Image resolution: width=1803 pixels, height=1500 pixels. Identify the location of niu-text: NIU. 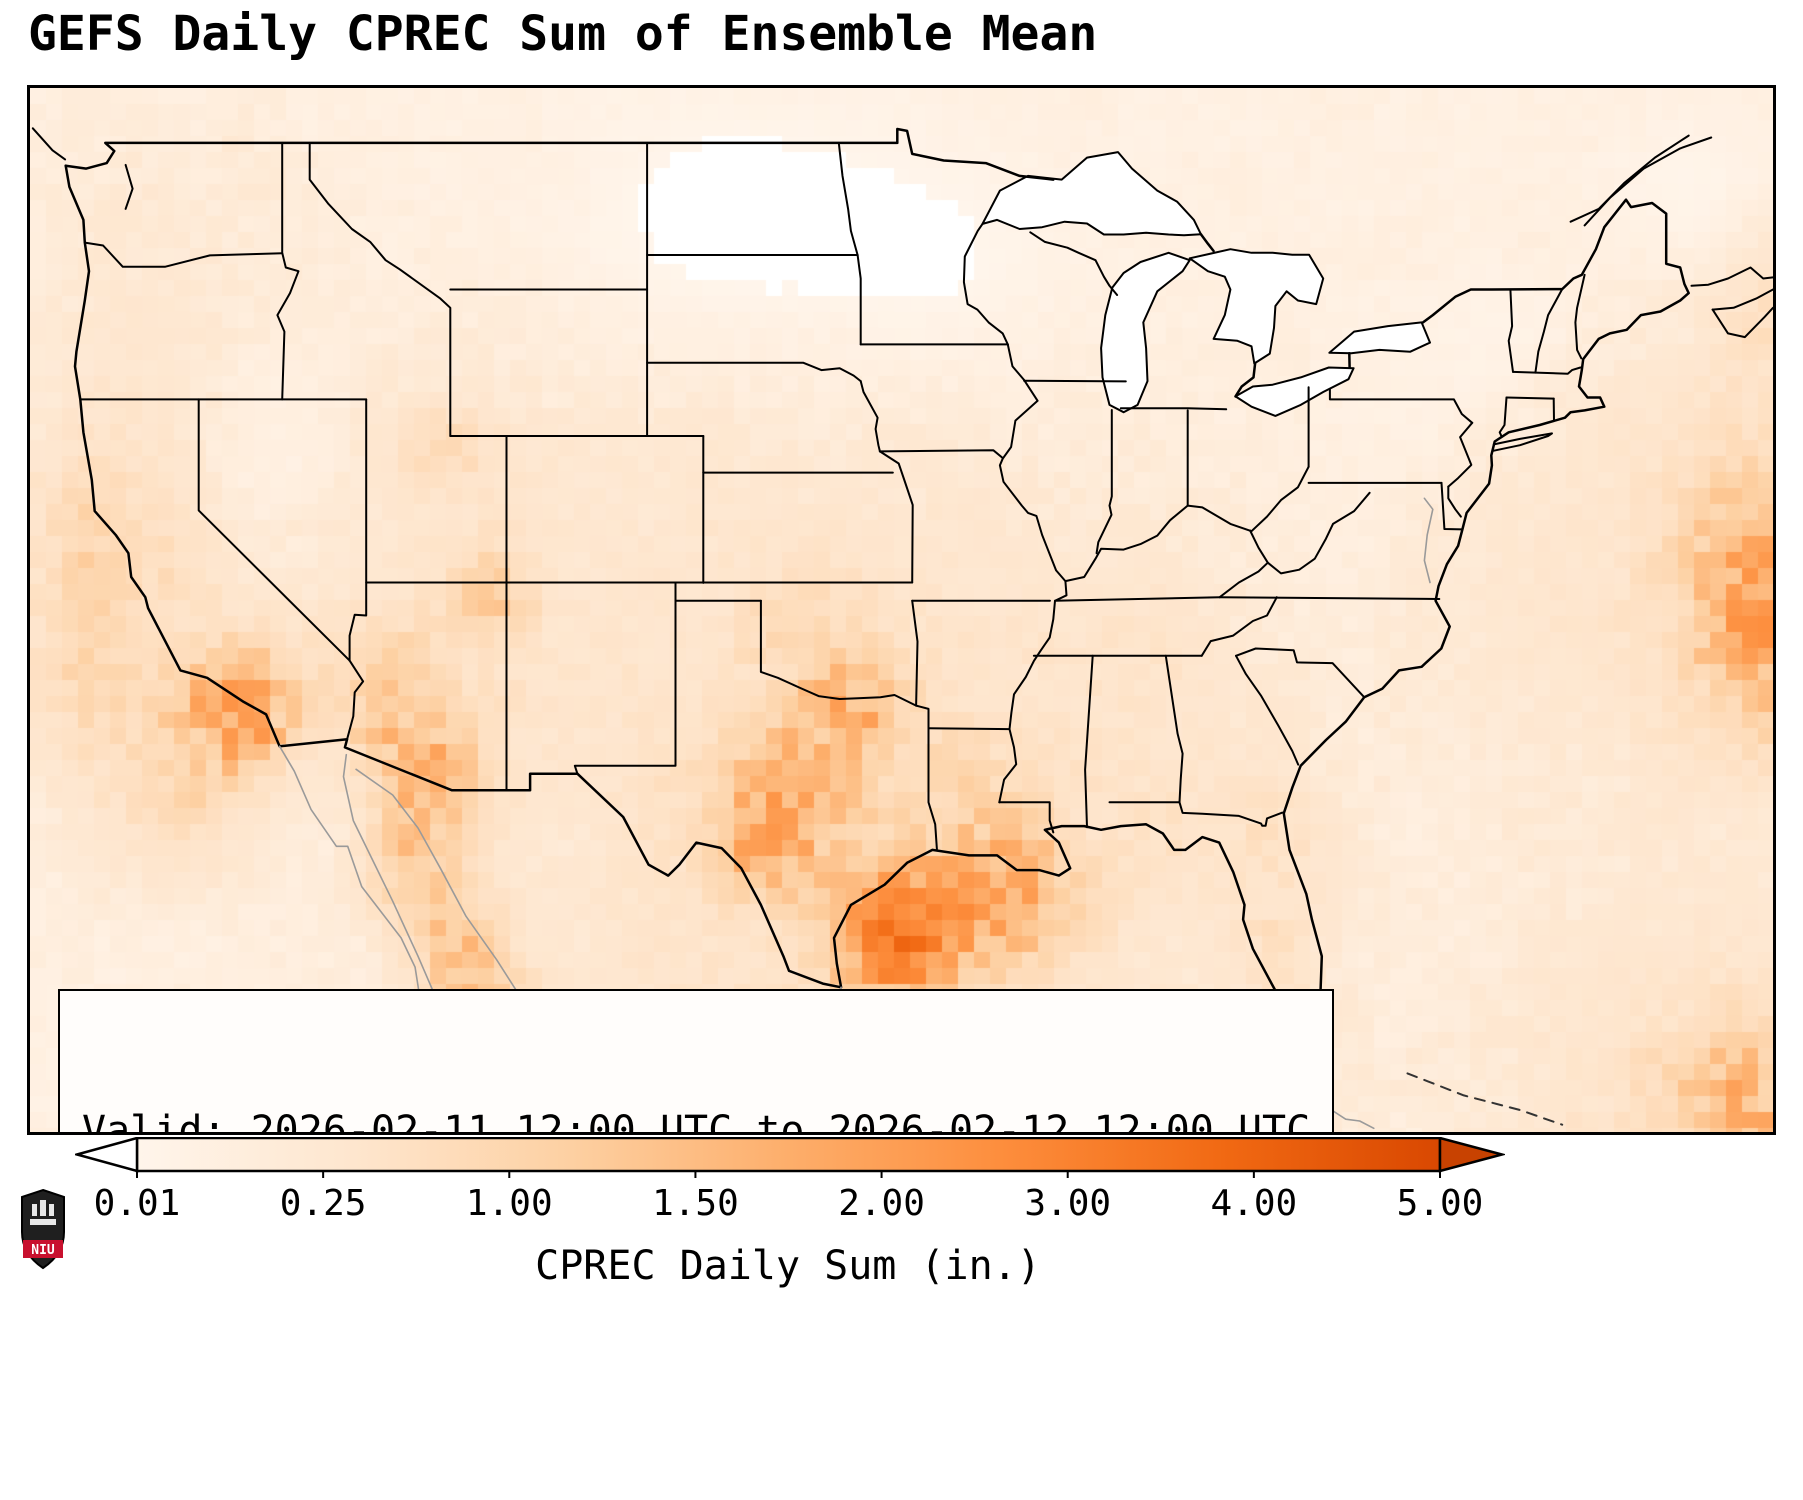
(43, 1250).